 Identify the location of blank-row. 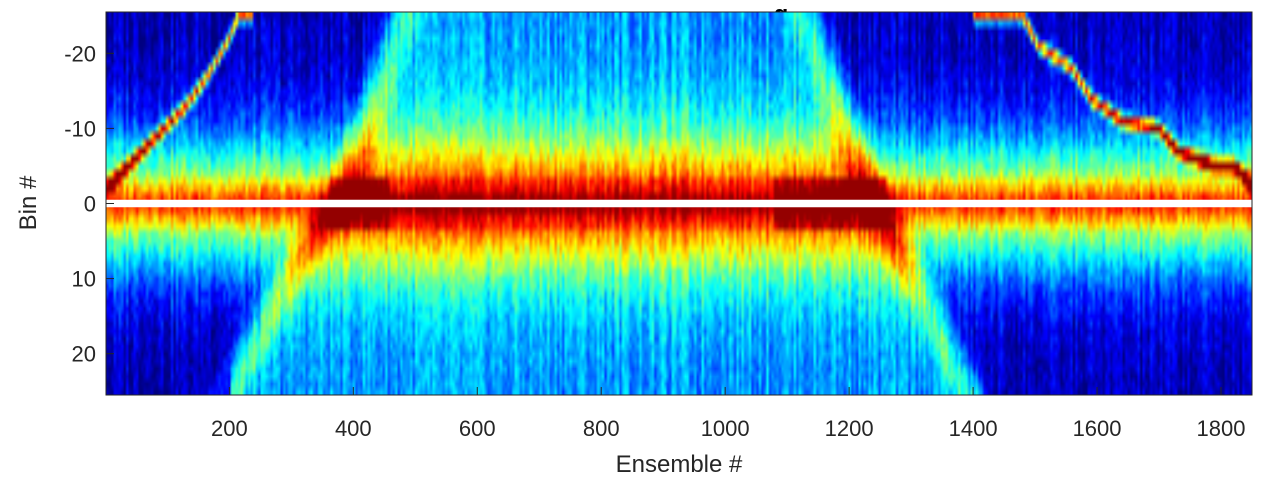
(679, 203).